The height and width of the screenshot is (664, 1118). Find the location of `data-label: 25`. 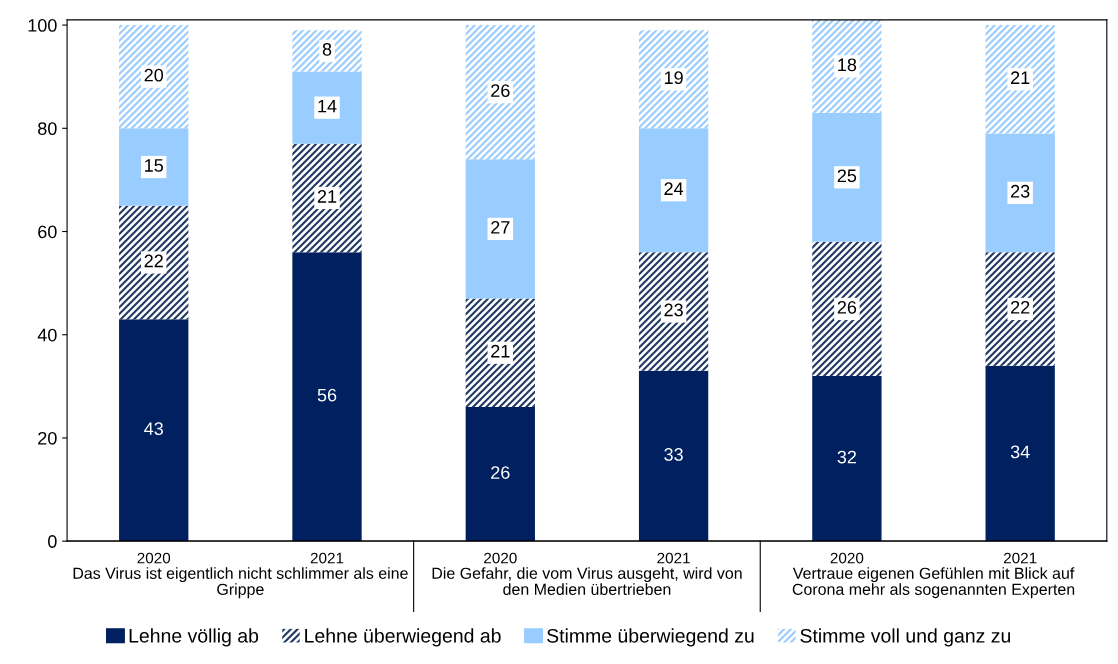

data-label: 25 is located at coordinates (847, 176).